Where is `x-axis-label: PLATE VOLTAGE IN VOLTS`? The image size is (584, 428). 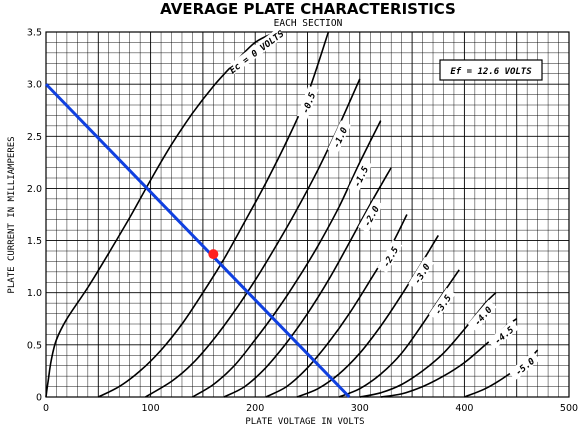
x-axis-label: PLATE VOLTAGE IN VOLTS is located at coordinates (304, 422).